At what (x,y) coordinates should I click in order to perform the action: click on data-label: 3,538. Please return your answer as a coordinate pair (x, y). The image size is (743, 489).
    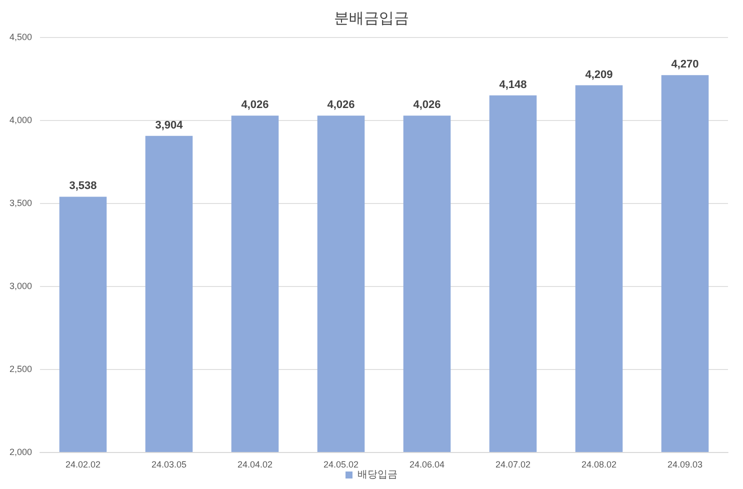
    Looking at the image, I should click on (83, 186).